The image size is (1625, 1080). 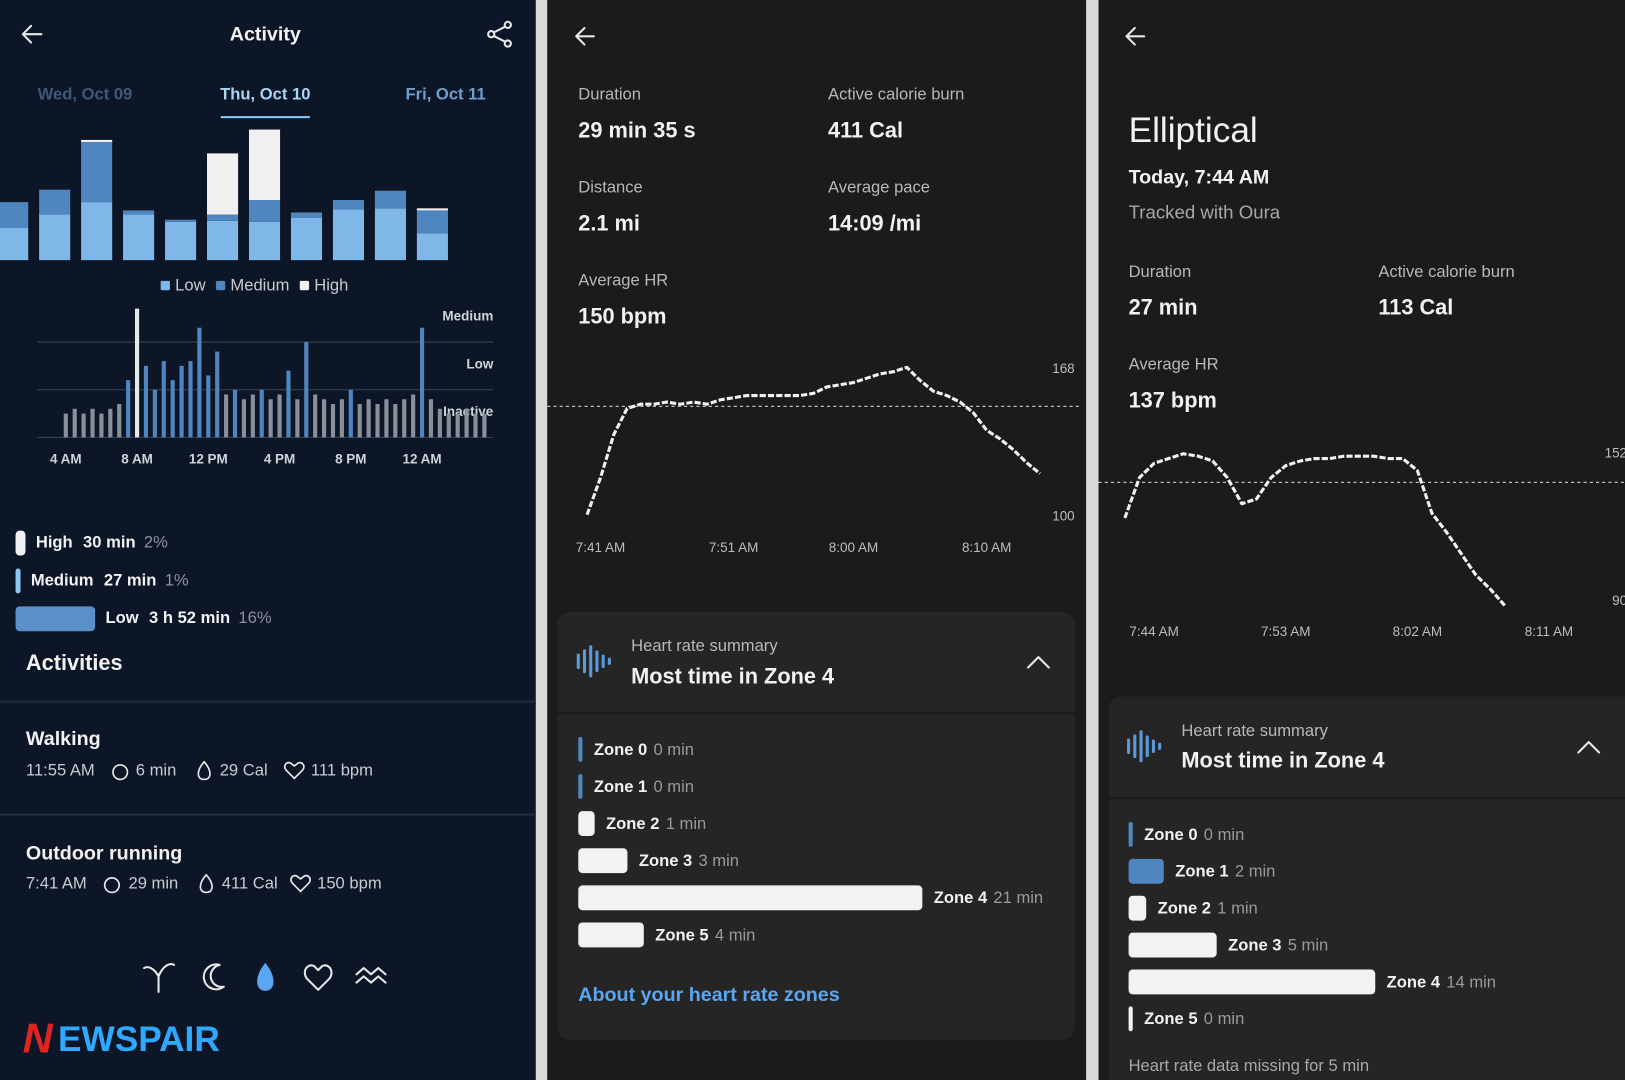 I want to click on hr-summary-label: Heart rate summary, so click(x=1254, y=730).